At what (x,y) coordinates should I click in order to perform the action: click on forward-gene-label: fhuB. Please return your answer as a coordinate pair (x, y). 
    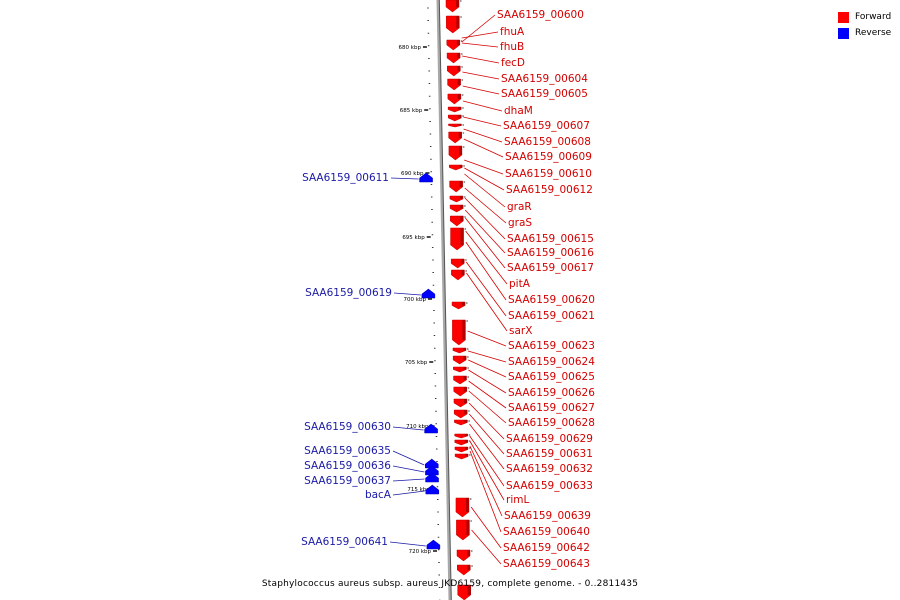
    Looking at the image, I should click on (512, 47).